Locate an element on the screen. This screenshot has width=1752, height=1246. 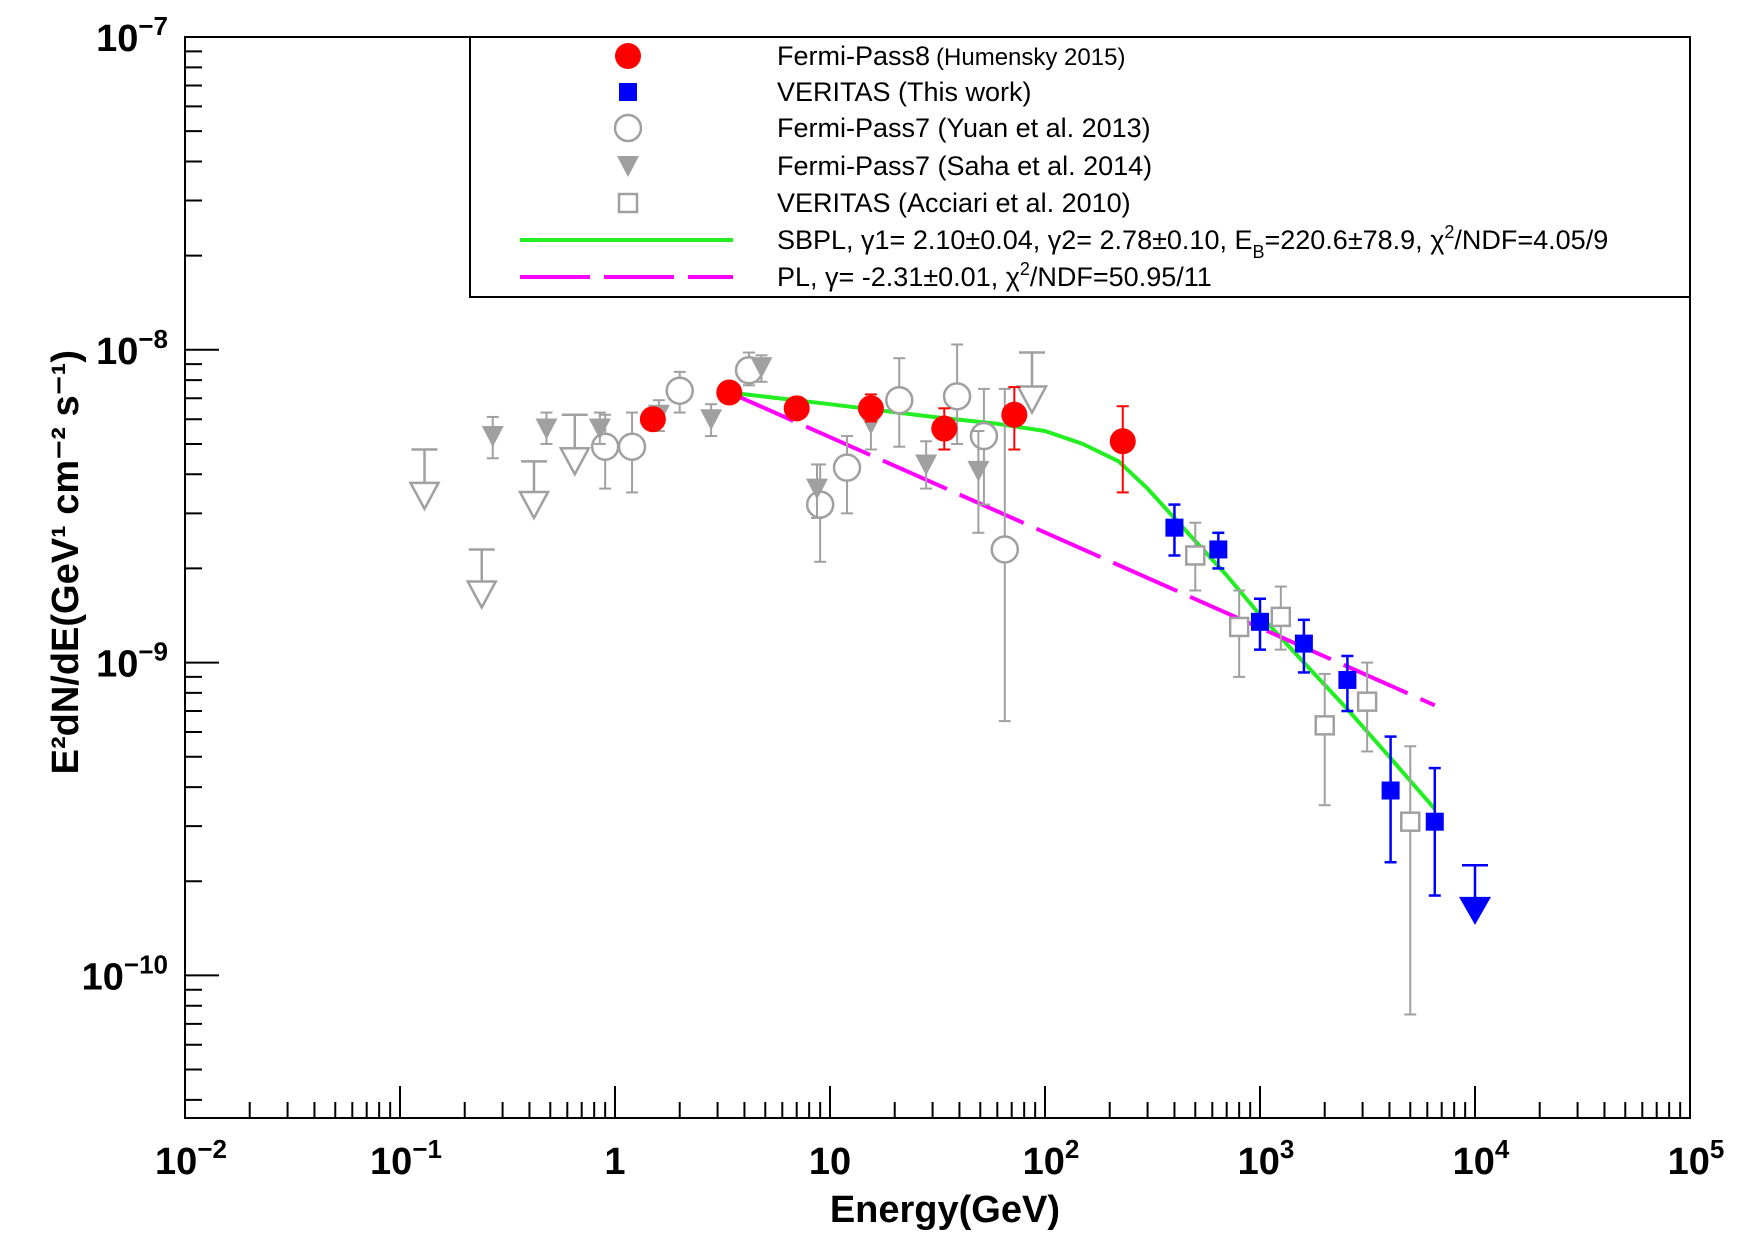
legend-entry: VERITAS (This work) is located at coordinates (825, 92).